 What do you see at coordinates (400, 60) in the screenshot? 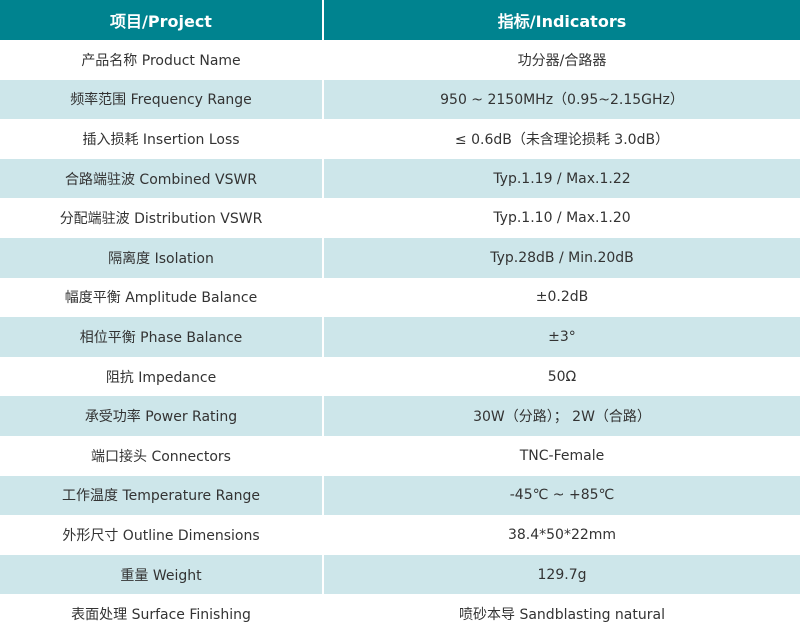
I see `table-row: 产品名称 Product Name 功分器/合路器` at bounding box center [400, 60].